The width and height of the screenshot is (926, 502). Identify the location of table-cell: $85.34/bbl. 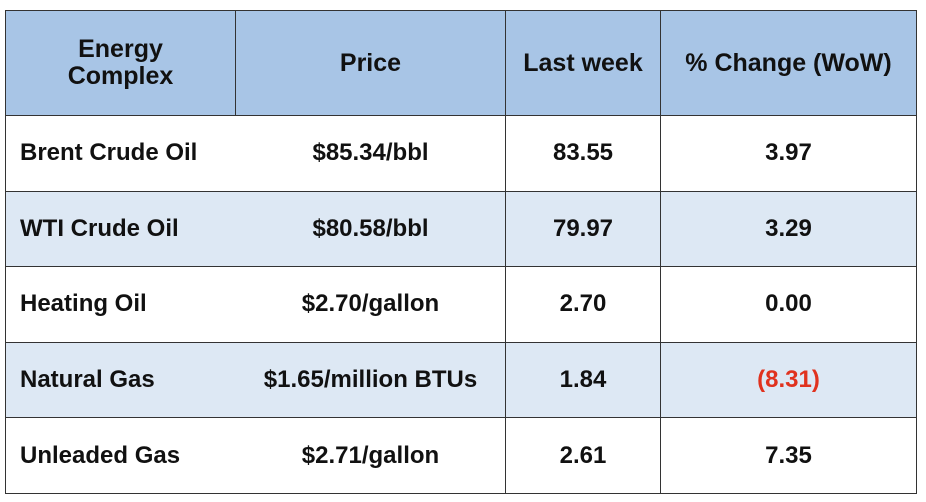
(371, 154).